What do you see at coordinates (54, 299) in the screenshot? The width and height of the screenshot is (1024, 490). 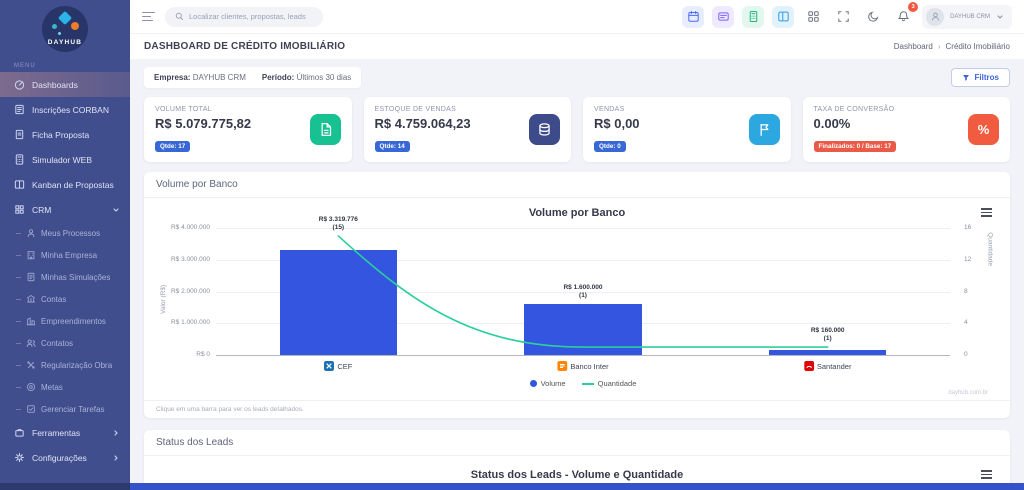 I see `sidebar-subitem-label: Contas` at bounding box center [54, 299].